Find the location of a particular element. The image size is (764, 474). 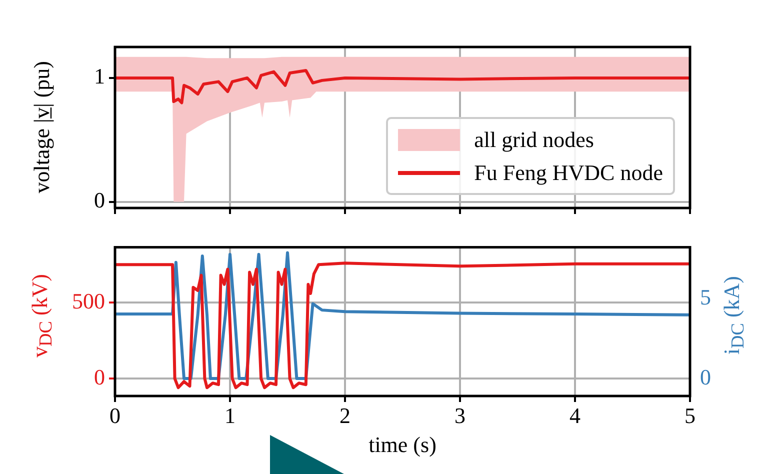

y-tick-label: 1 is located at coordinates (99, 76).